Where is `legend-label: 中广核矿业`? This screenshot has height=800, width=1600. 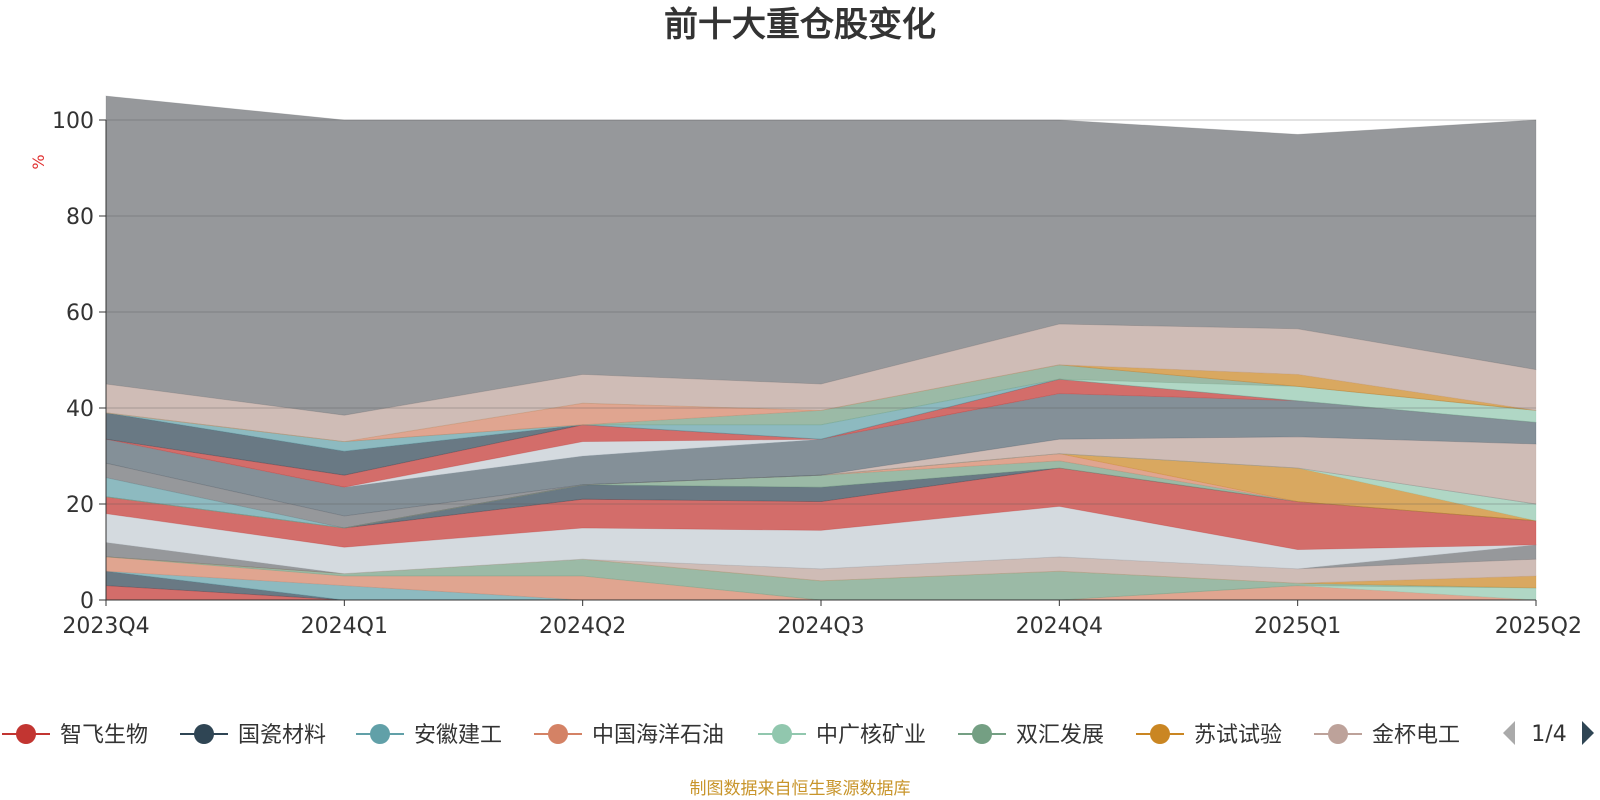
legend-label: 中广核矿业 is located at coordinates (871, 735).